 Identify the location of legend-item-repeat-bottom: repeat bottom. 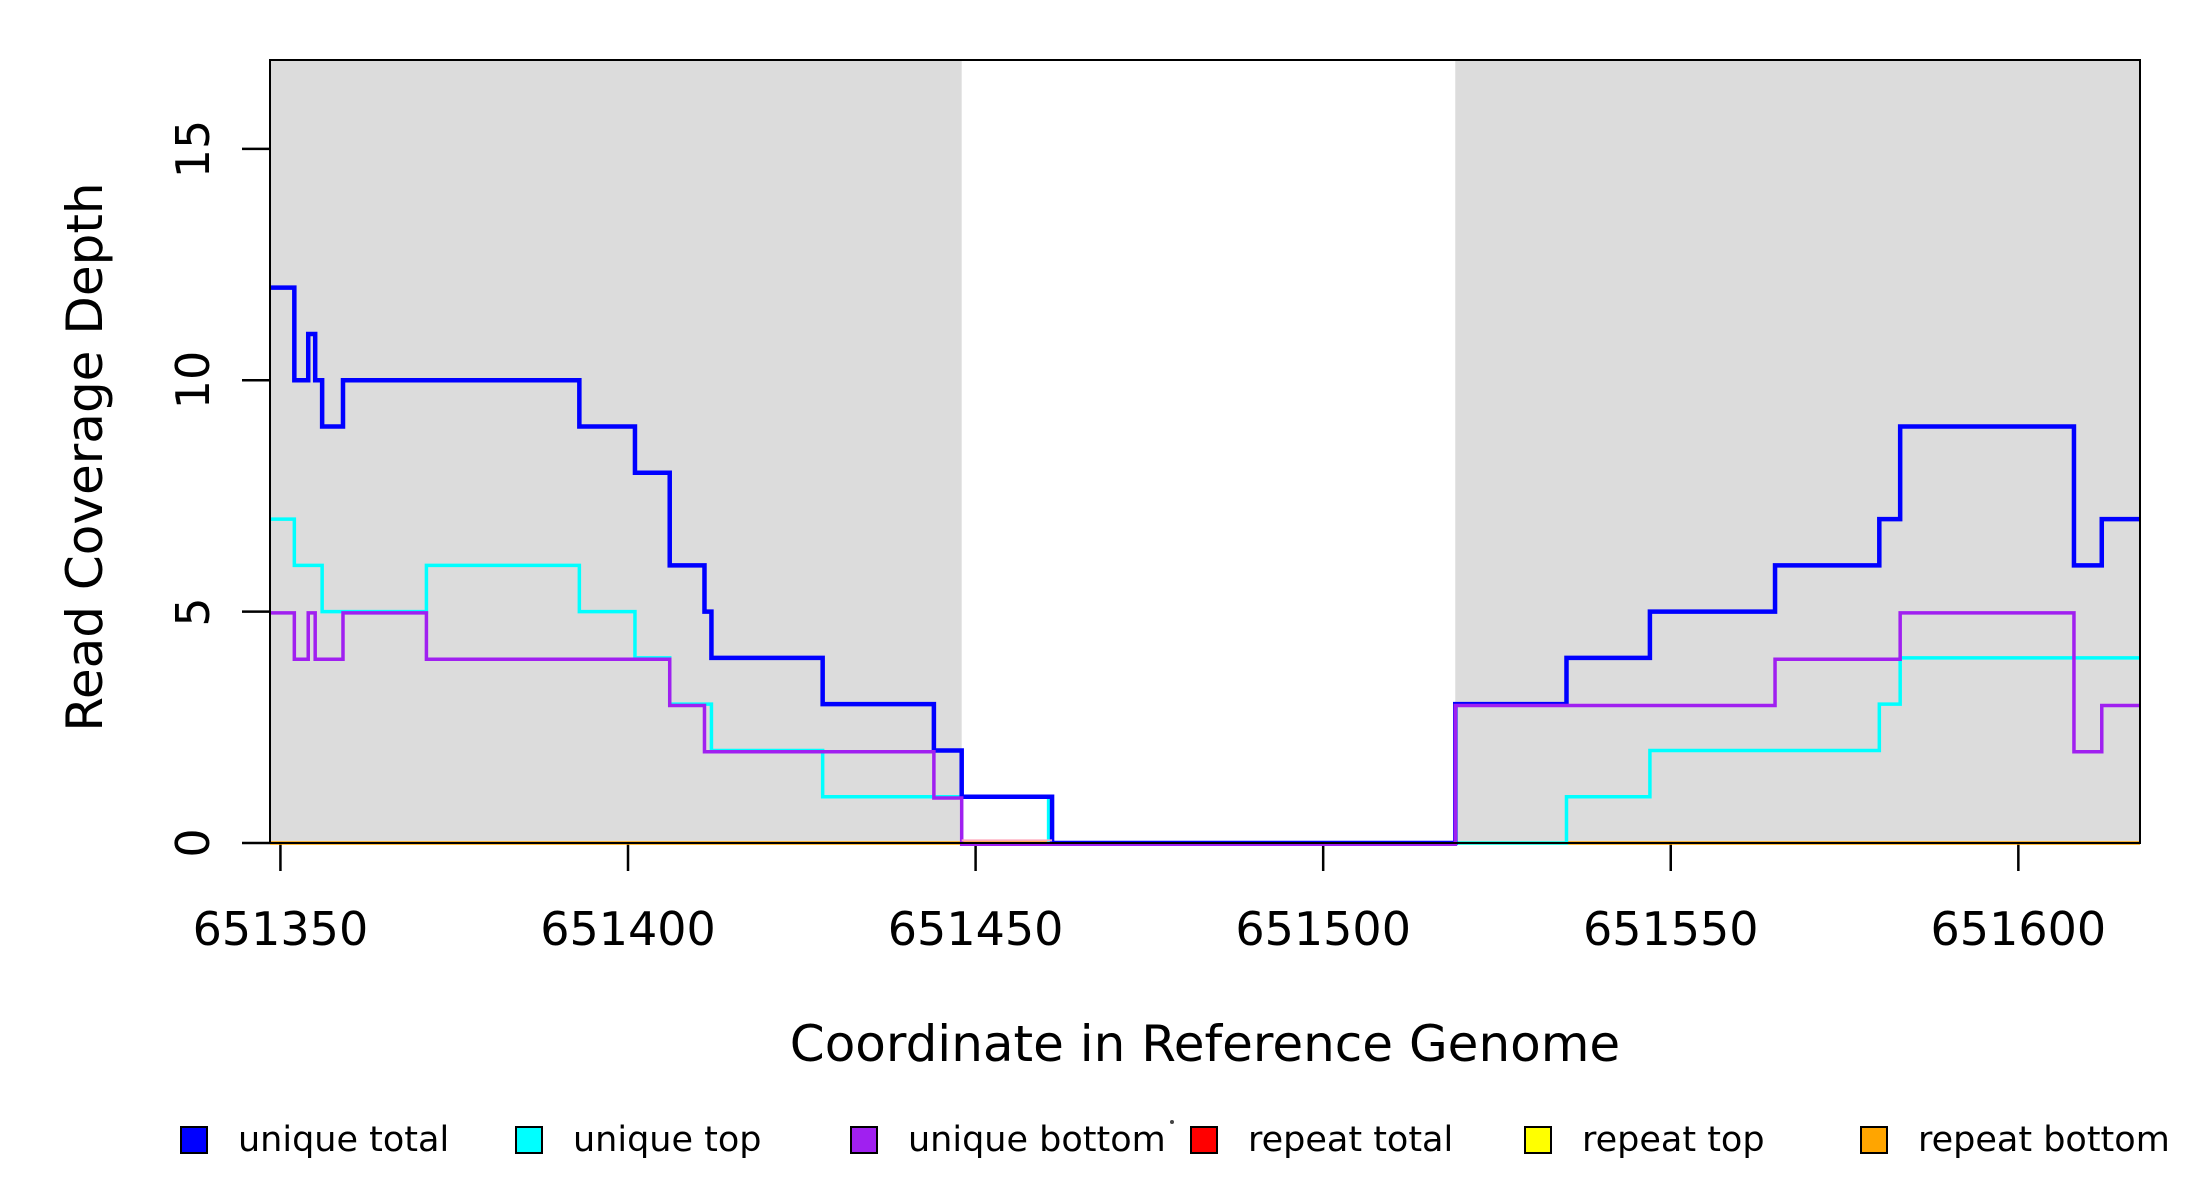
(2015, 1140).